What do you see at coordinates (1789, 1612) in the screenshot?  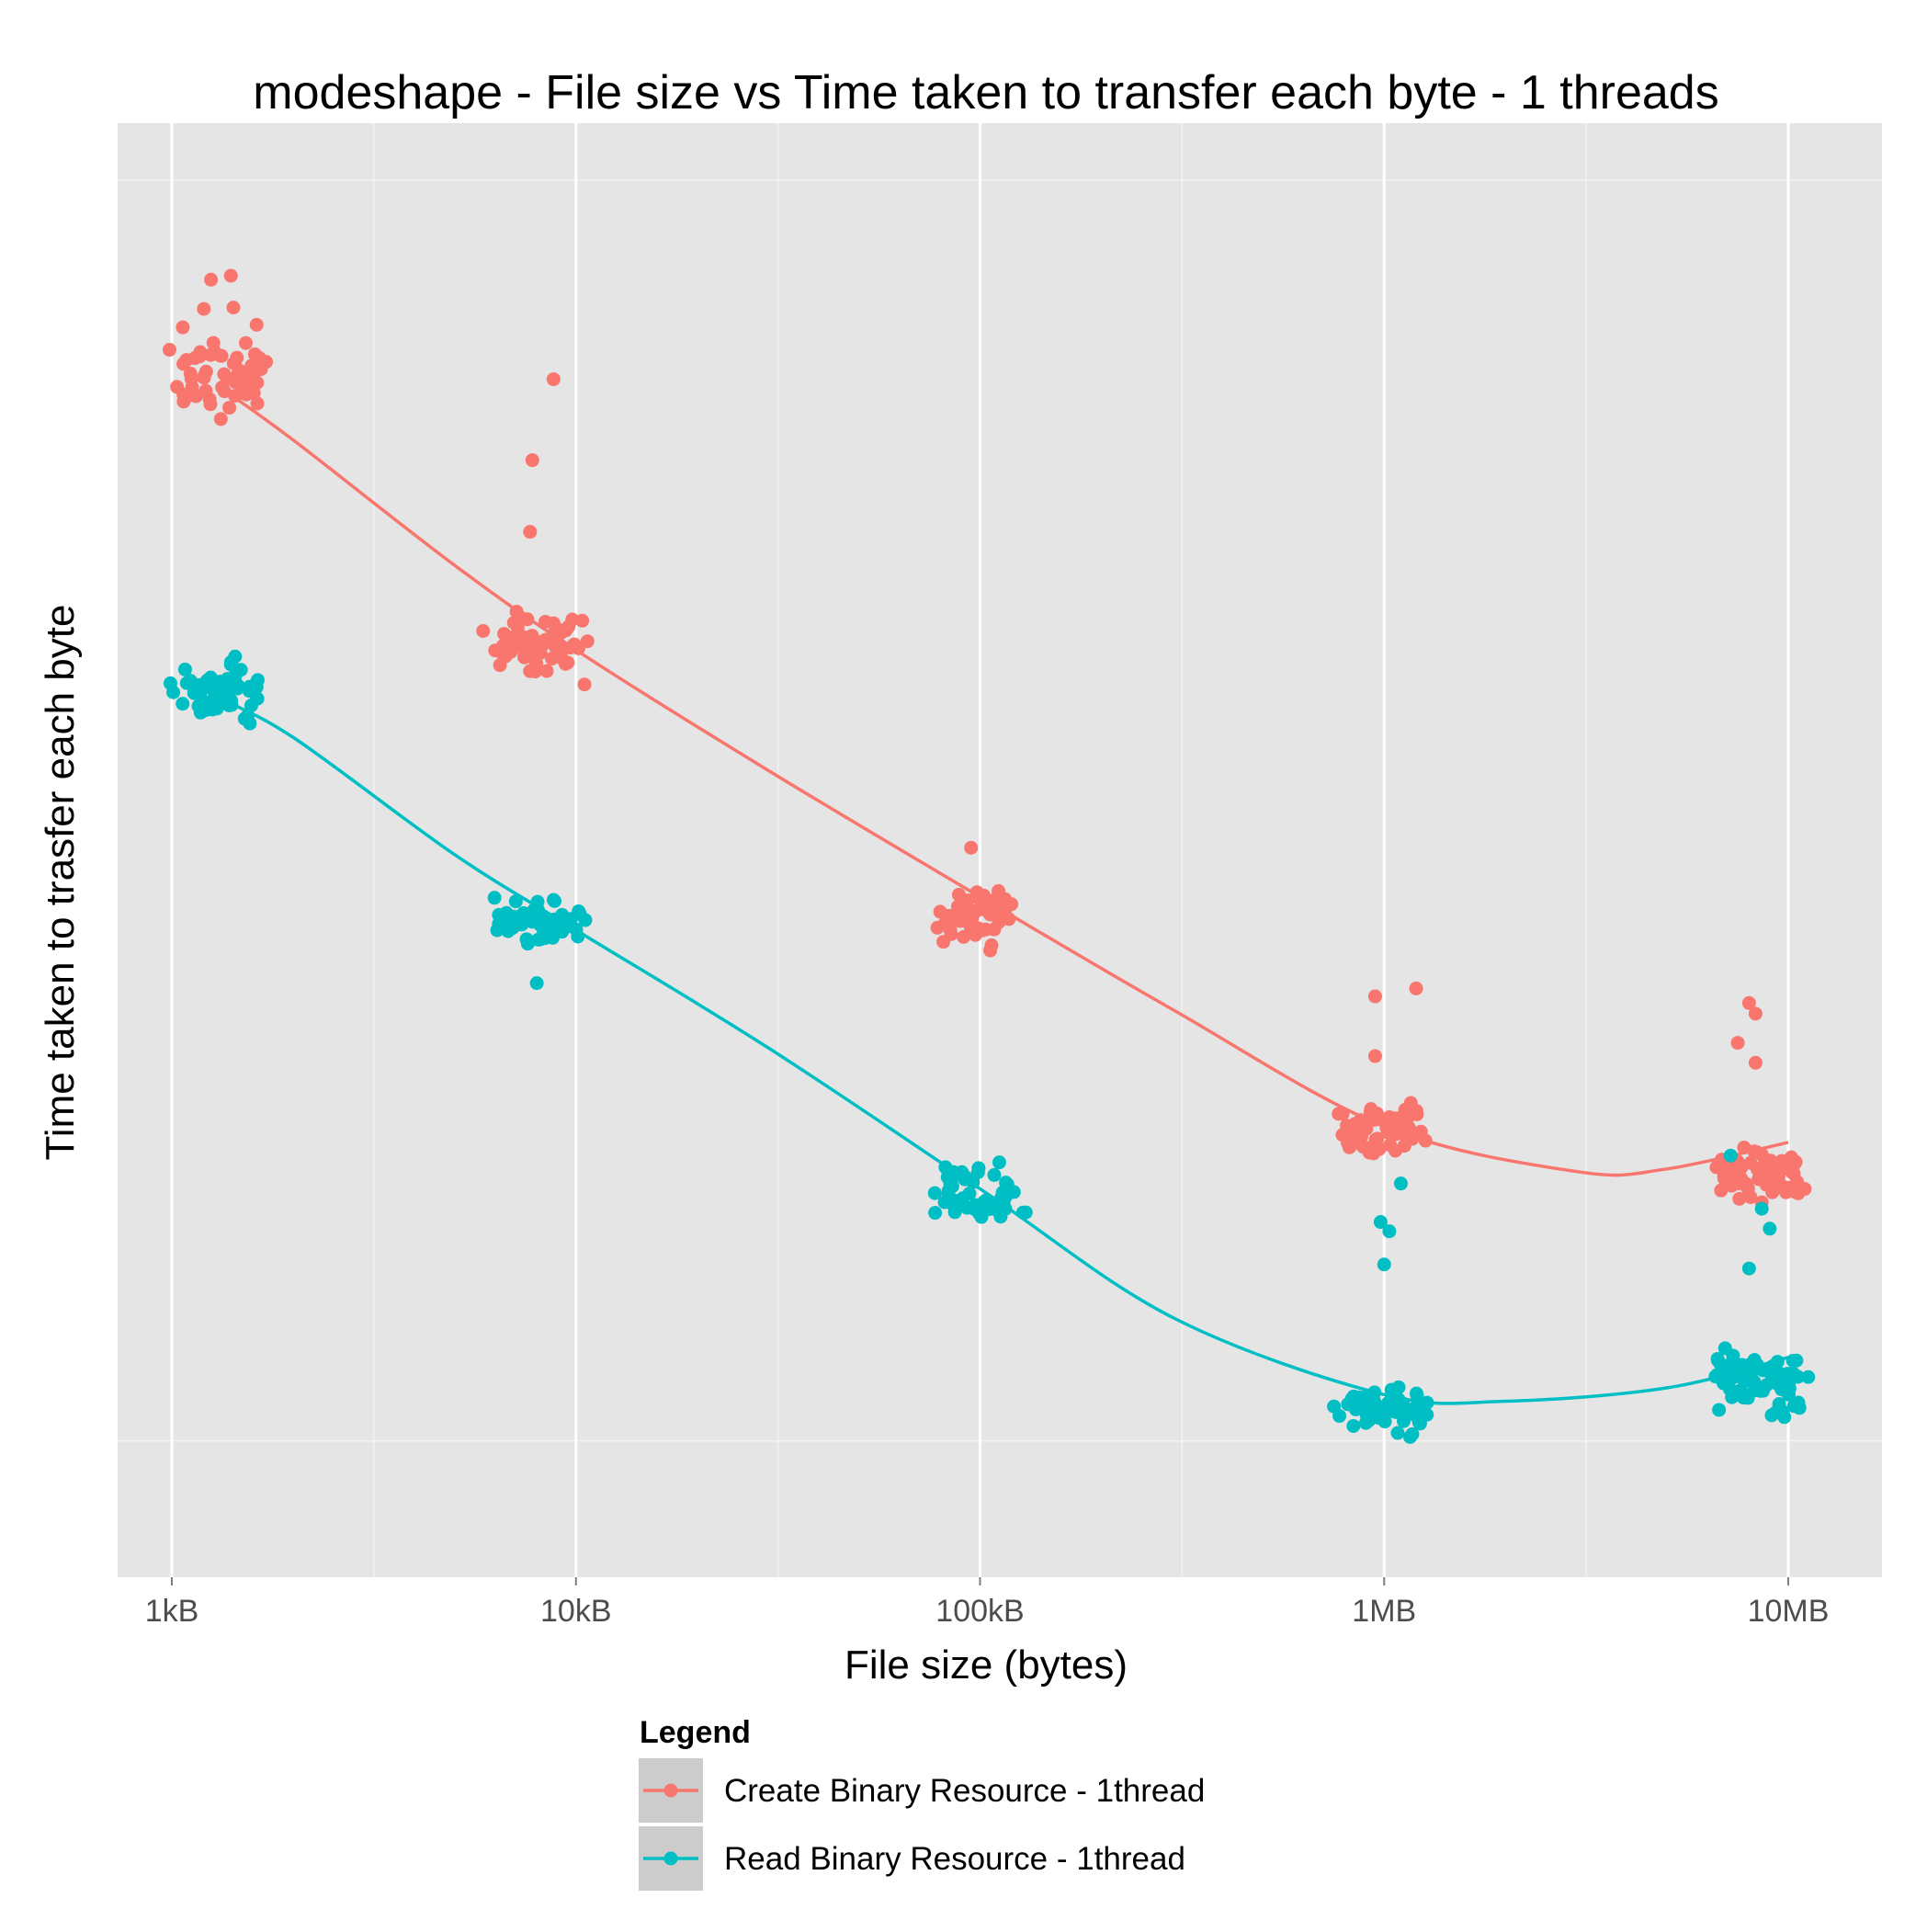 I see `x-tick-label: 10MB` at bounding box center [1789, 1612].